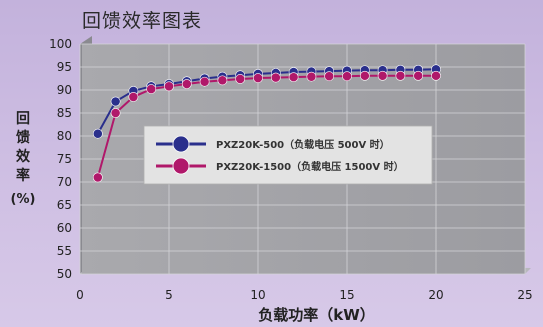  I want to click on legend-label: PXZ20K-500（负载电压 500V 时）, so click(303, 144).